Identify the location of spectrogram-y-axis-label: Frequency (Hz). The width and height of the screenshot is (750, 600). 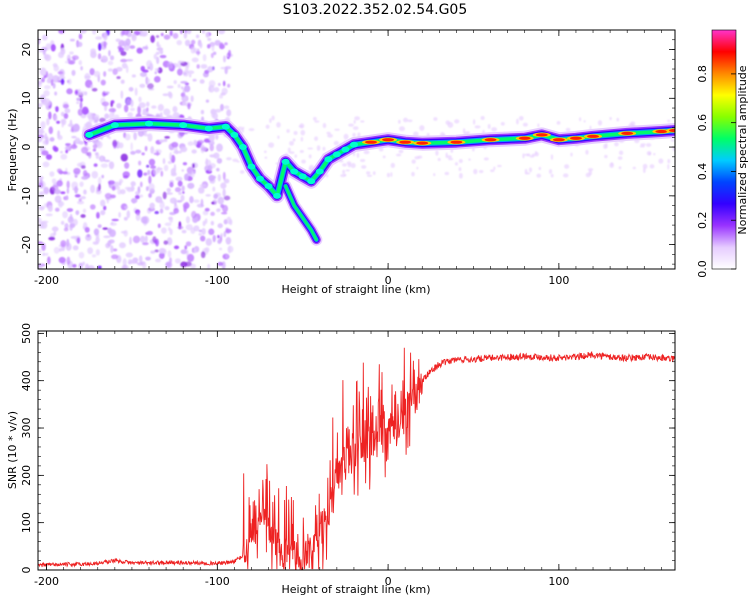
(12, 150).